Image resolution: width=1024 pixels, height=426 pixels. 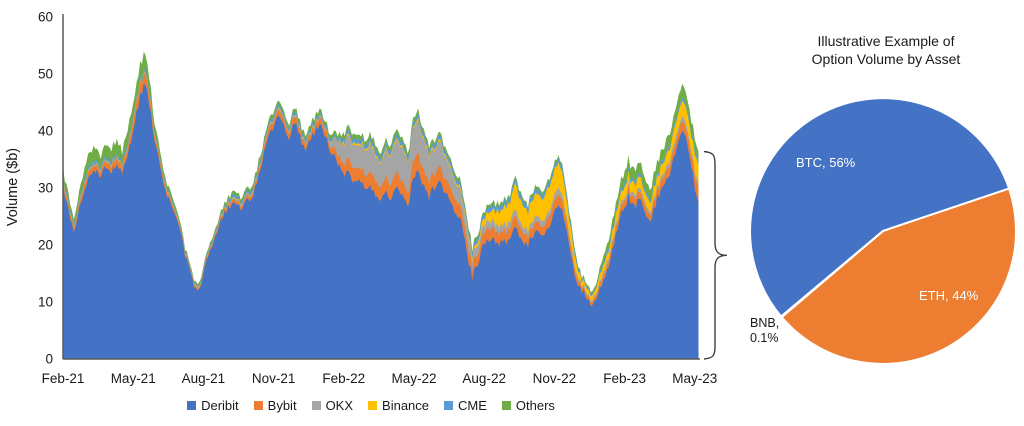 I want to click on x-tick-label: May-21, so click(x=133, y=378).